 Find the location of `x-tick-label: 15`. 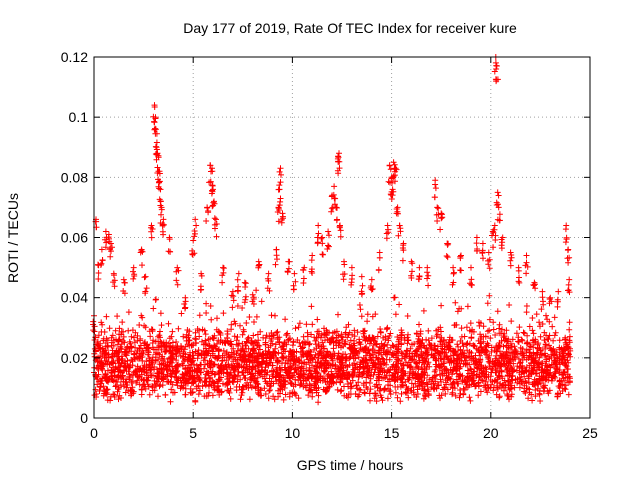

x-tick-label: 15 is located at coordinates (392, 433).